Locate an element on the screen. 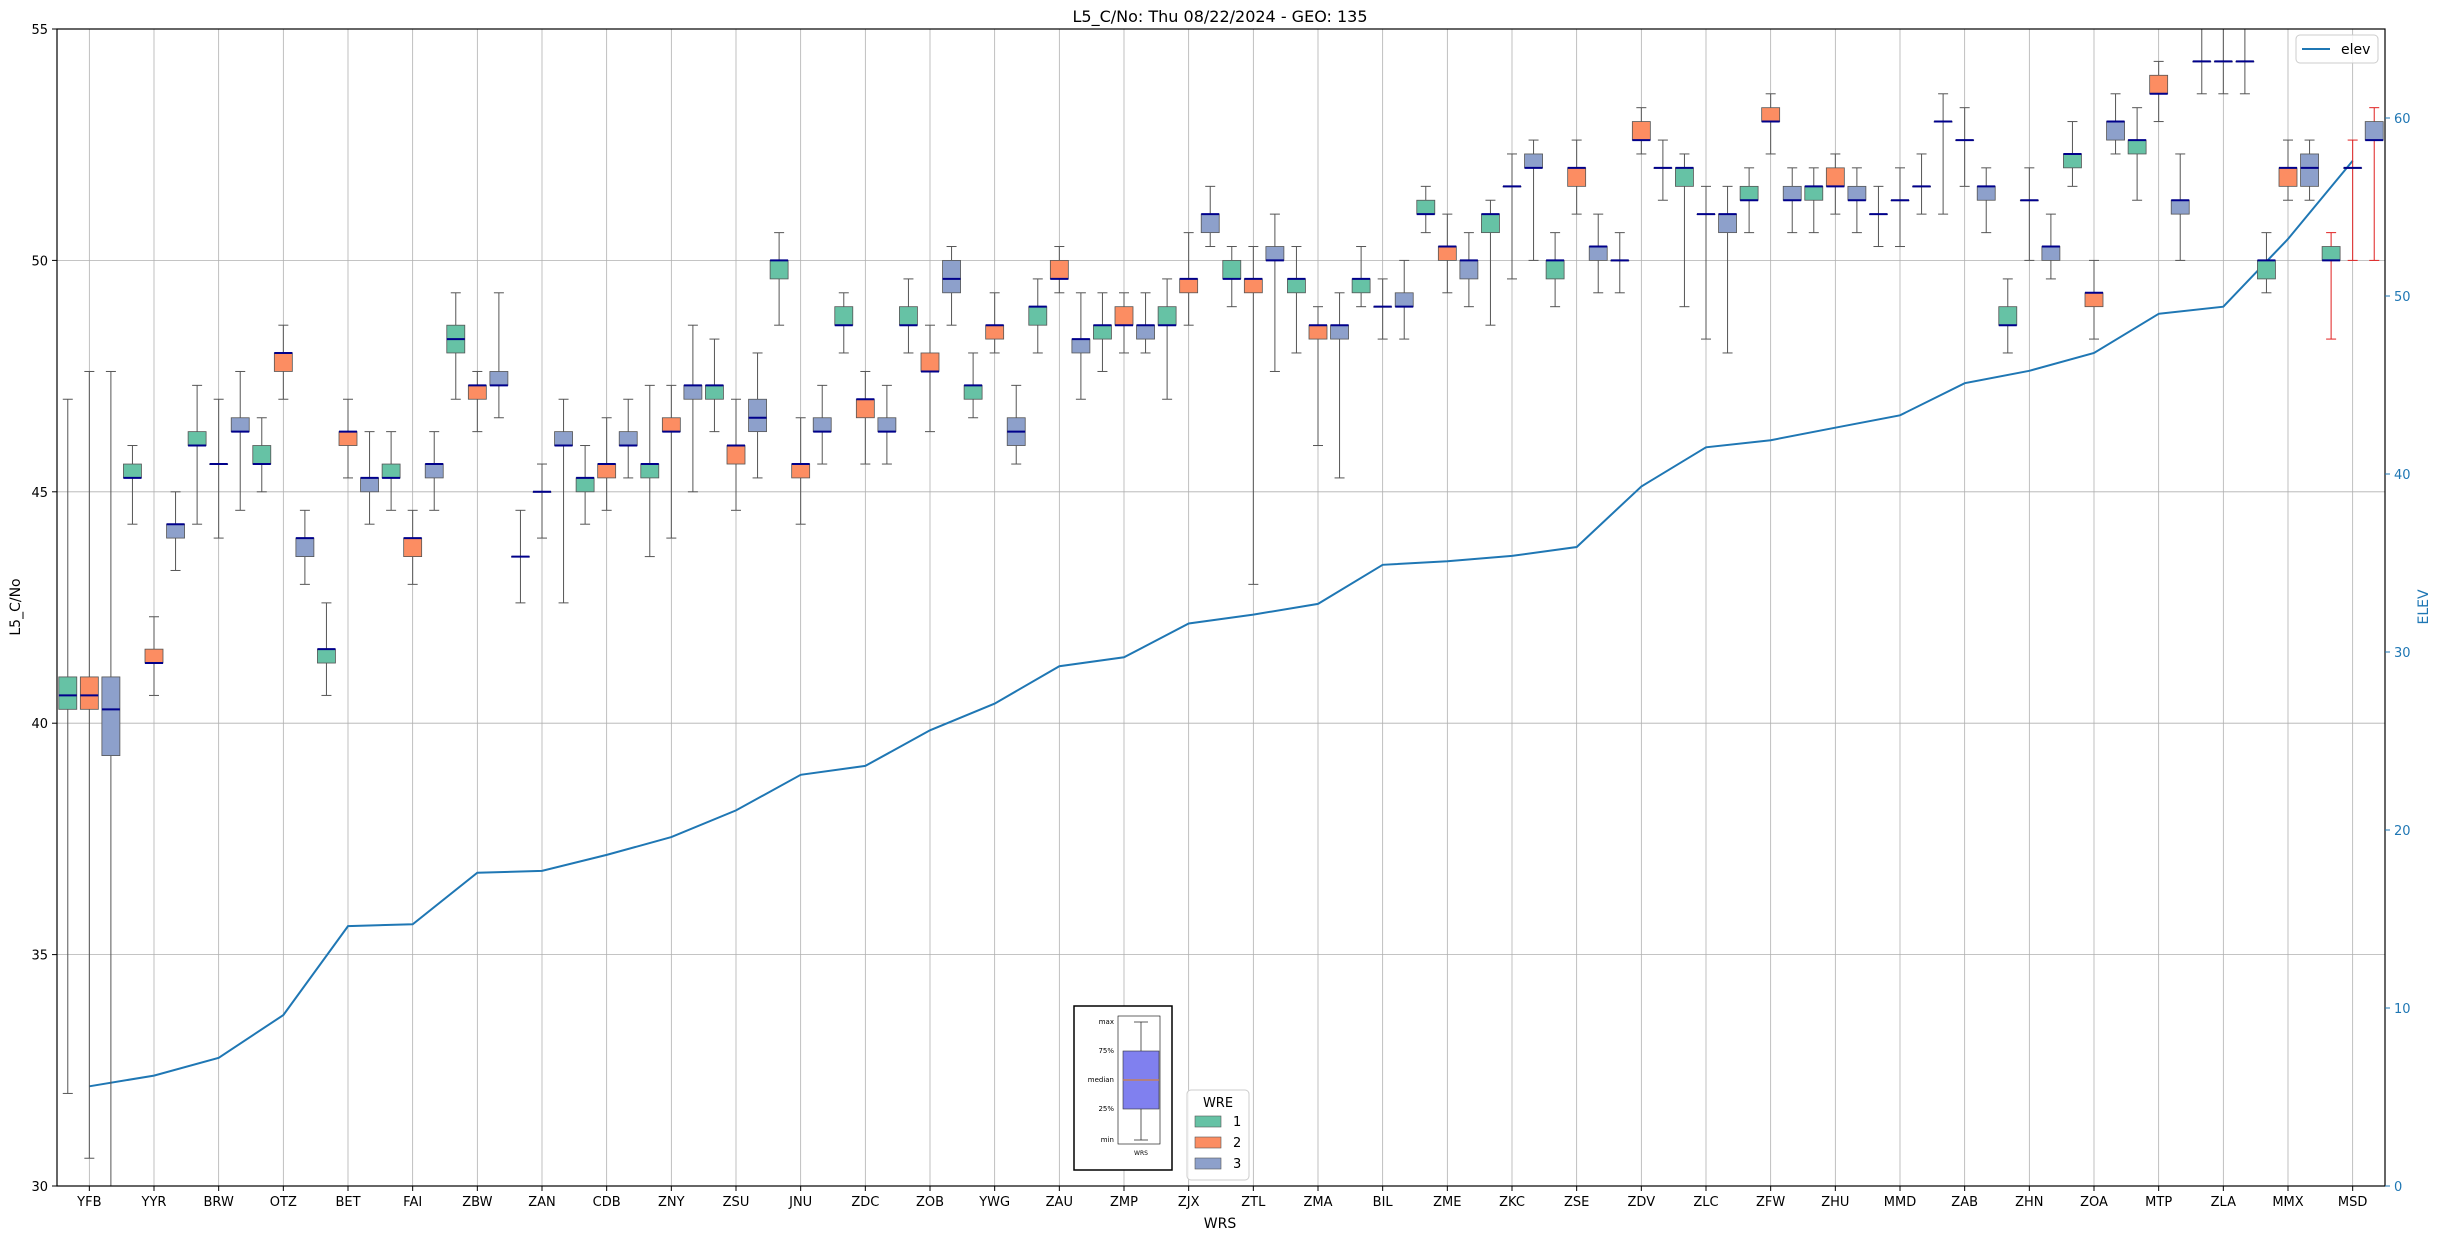 The width and height of the screenshot is (2439, 1238). y2-axis-label: ELEV is located at coordinates (2424, 606).